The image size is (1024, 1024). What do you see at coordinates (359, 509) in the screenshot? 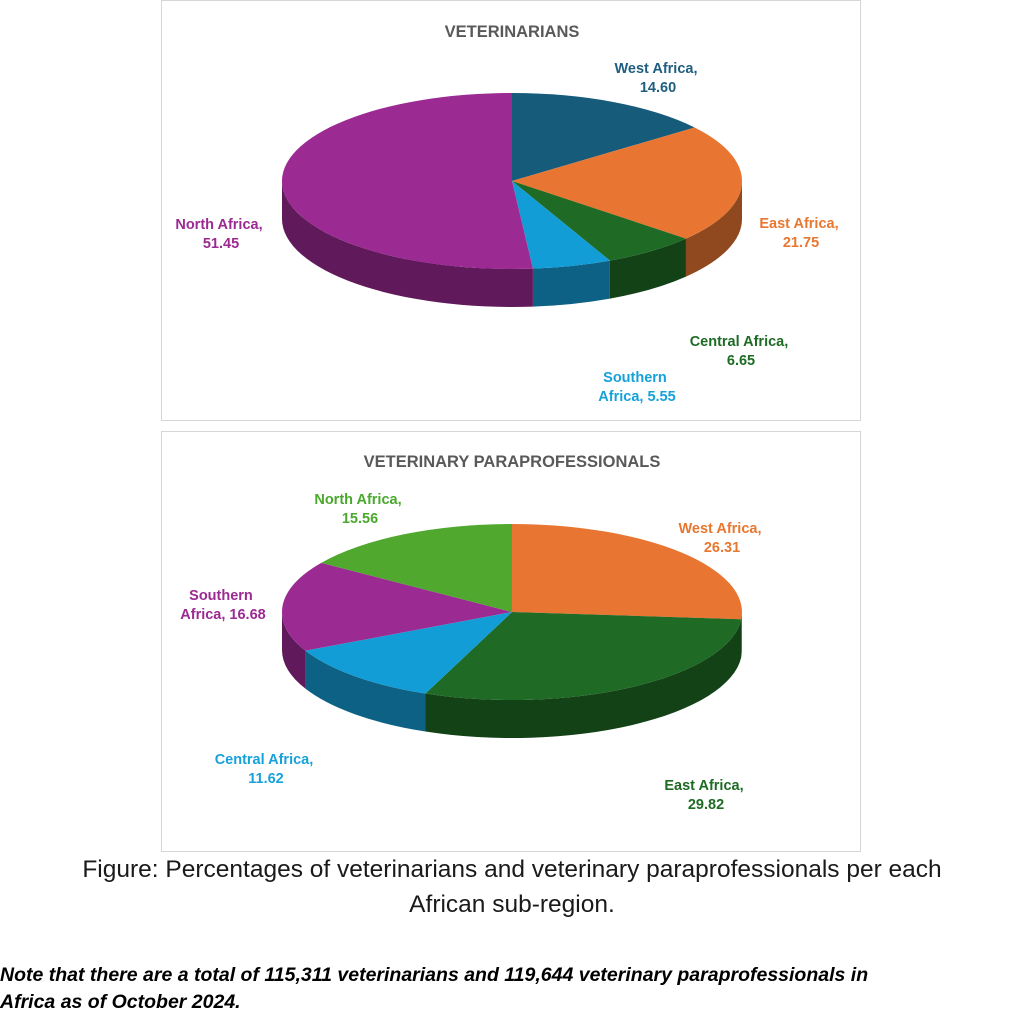
I see `slice-label-north-africa: North Africa, 15.56` at bounding box center [359, 509].